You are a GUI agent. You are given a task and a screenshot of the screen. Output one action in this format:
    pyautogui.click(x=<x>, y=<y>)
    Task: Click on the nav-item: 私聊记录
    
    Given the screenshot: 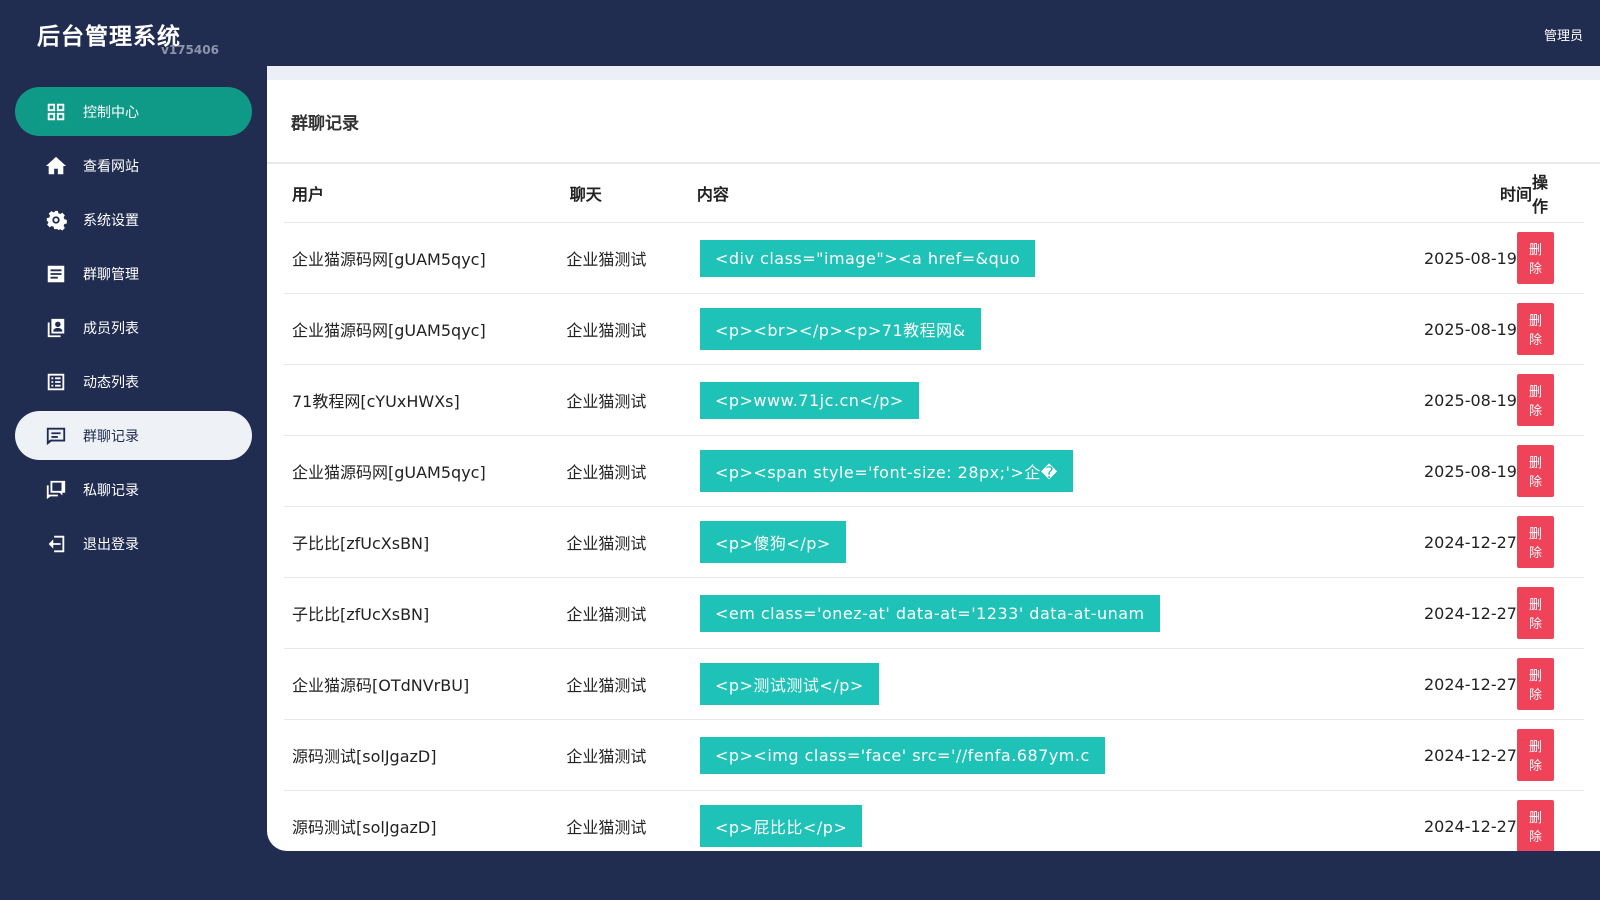 What is the action you would take?
    pyautogui.click(x=133, y=489)
    